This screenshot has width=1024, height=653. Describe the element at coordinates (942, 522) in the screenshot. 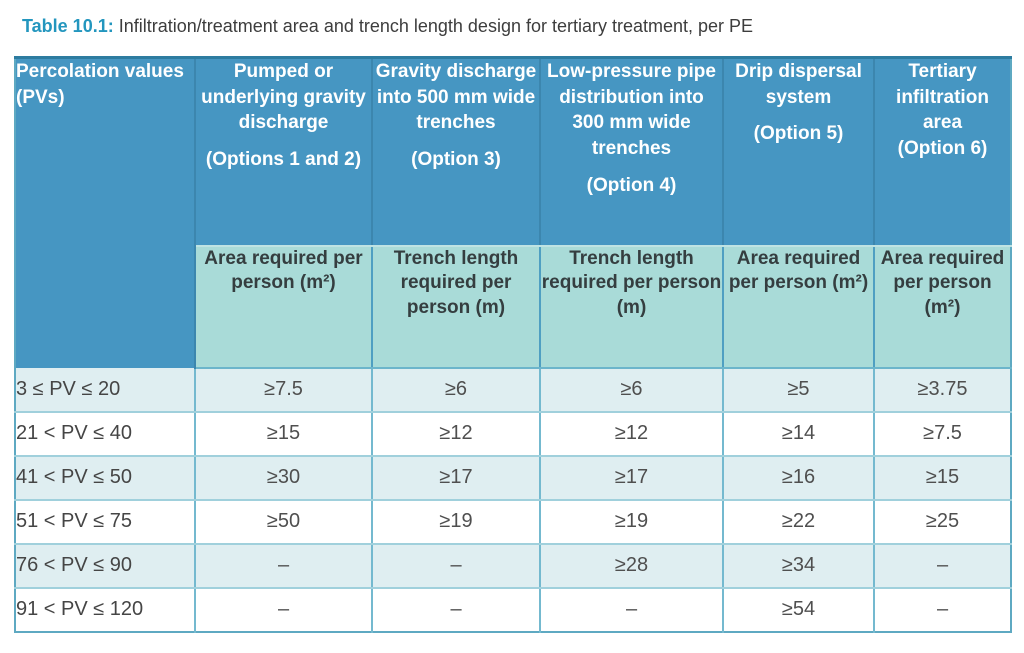

I see `value-cell-col-6: ≥25` at that location.